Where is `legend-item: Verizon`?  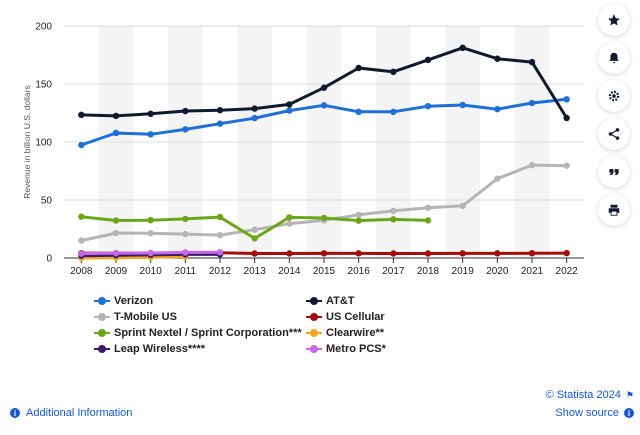 legend-item: Verizon is located at coordinates (123, 301).